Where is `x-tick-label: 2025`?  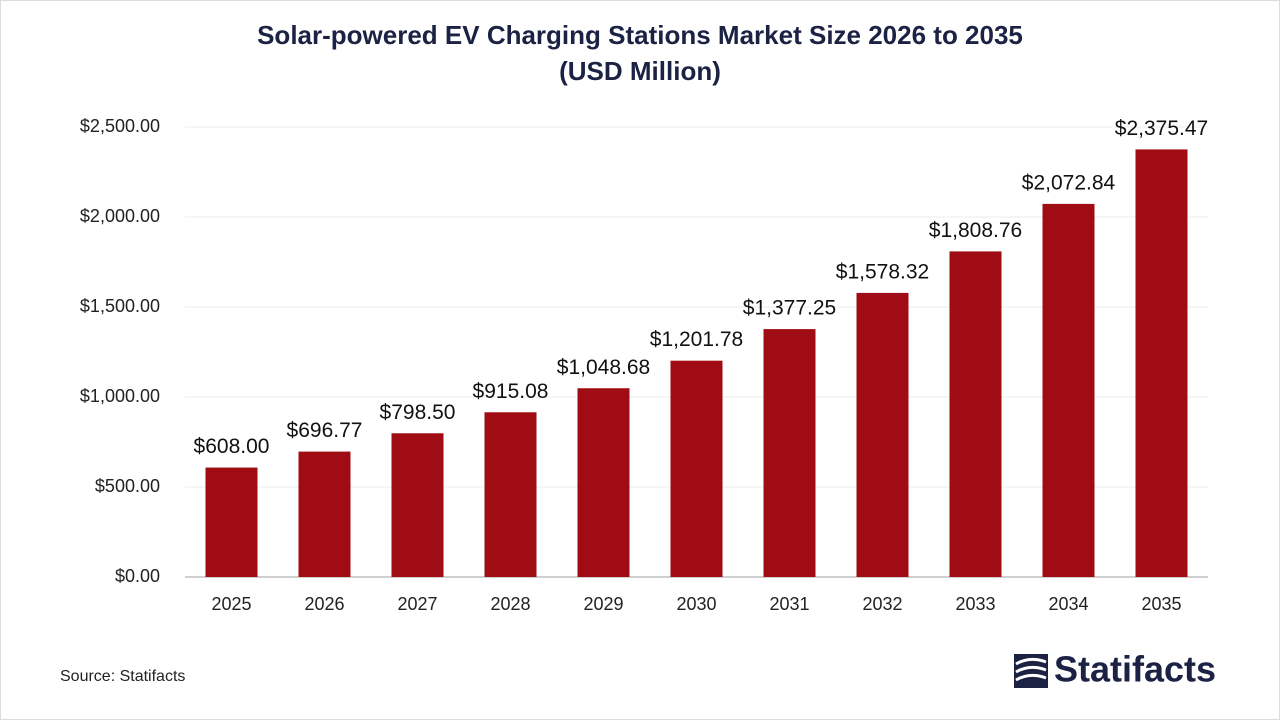
x-tick-label: 2025 is located at coordinates (231, 604).